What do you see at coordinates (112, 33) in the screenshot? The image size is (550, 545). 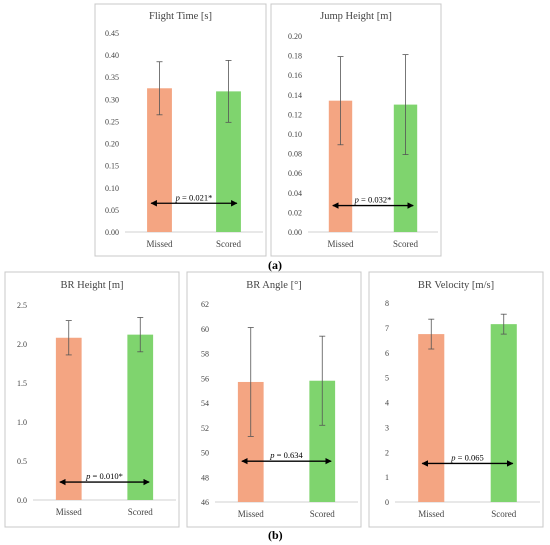 I see `y-tick-label: 0.45` at bounding box center [112, 33].